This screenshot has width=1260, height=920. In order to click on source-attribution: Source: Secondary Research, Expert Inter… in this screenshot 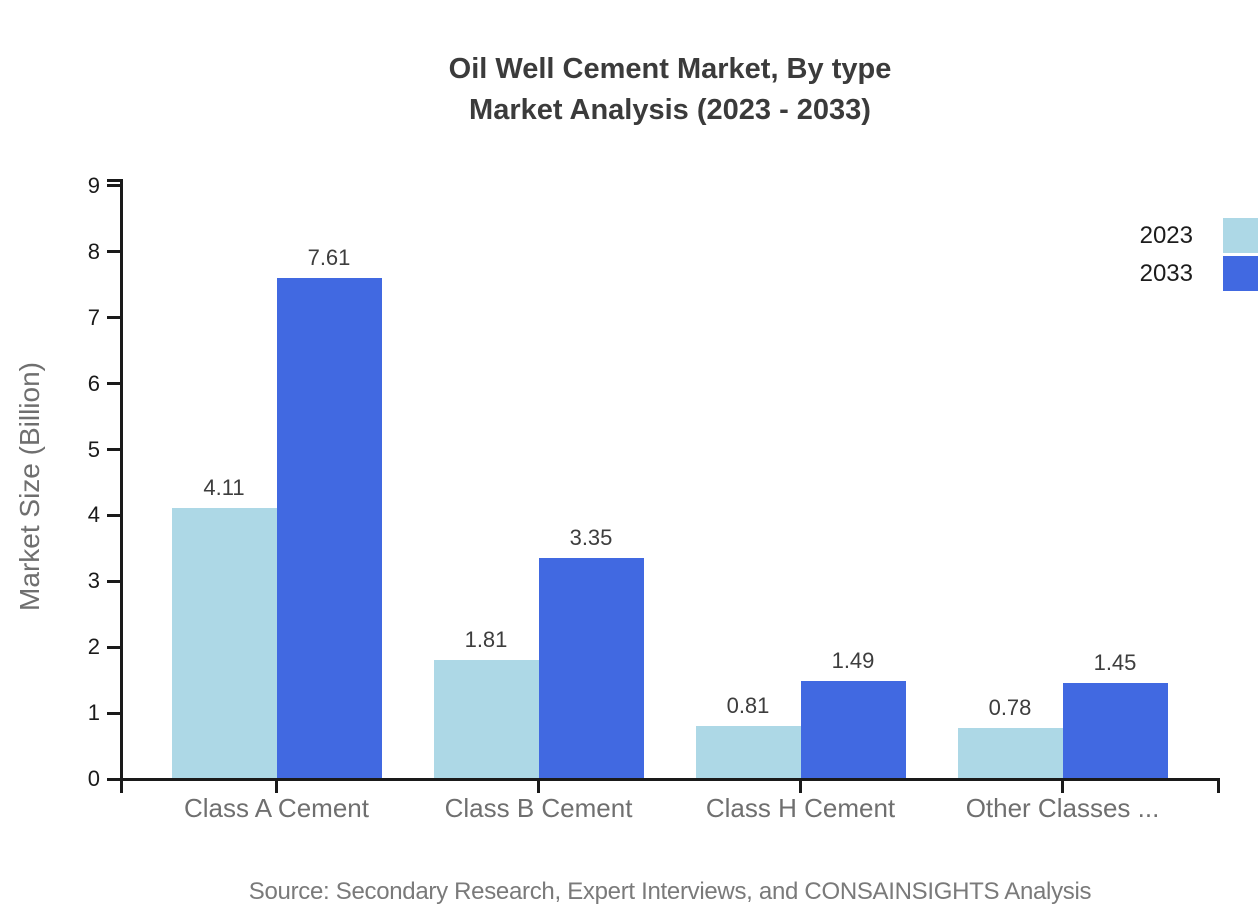, I will do `click(670, 891)`.